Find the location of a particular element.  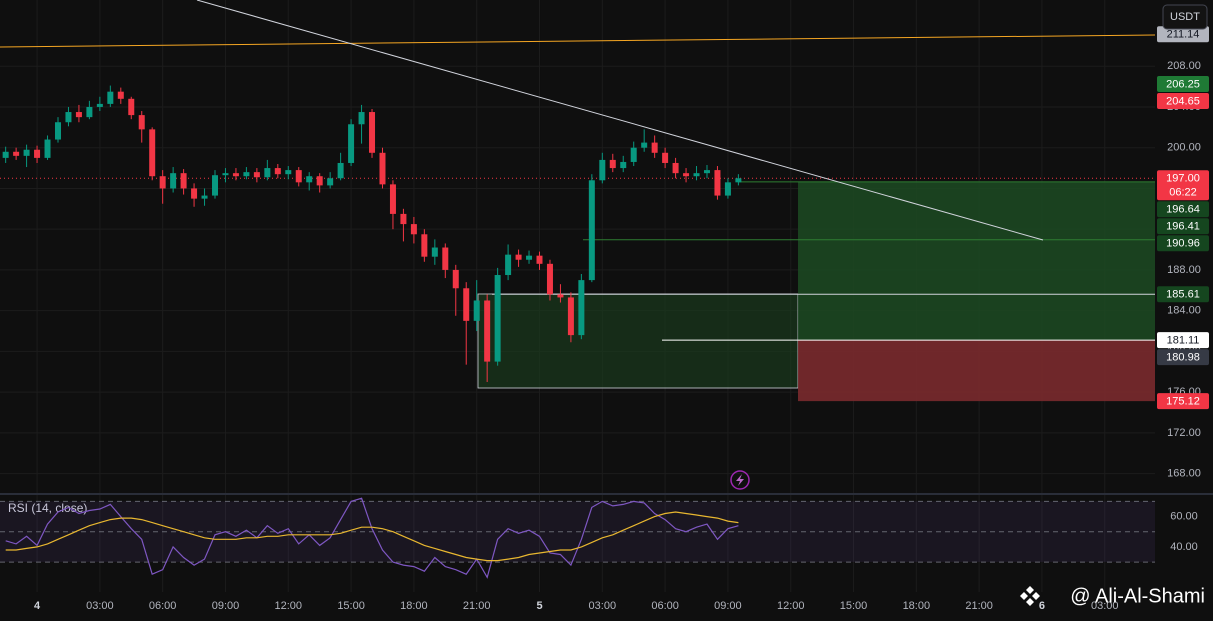

x-tick-label: 6 is located at coordinates (1042, 606).